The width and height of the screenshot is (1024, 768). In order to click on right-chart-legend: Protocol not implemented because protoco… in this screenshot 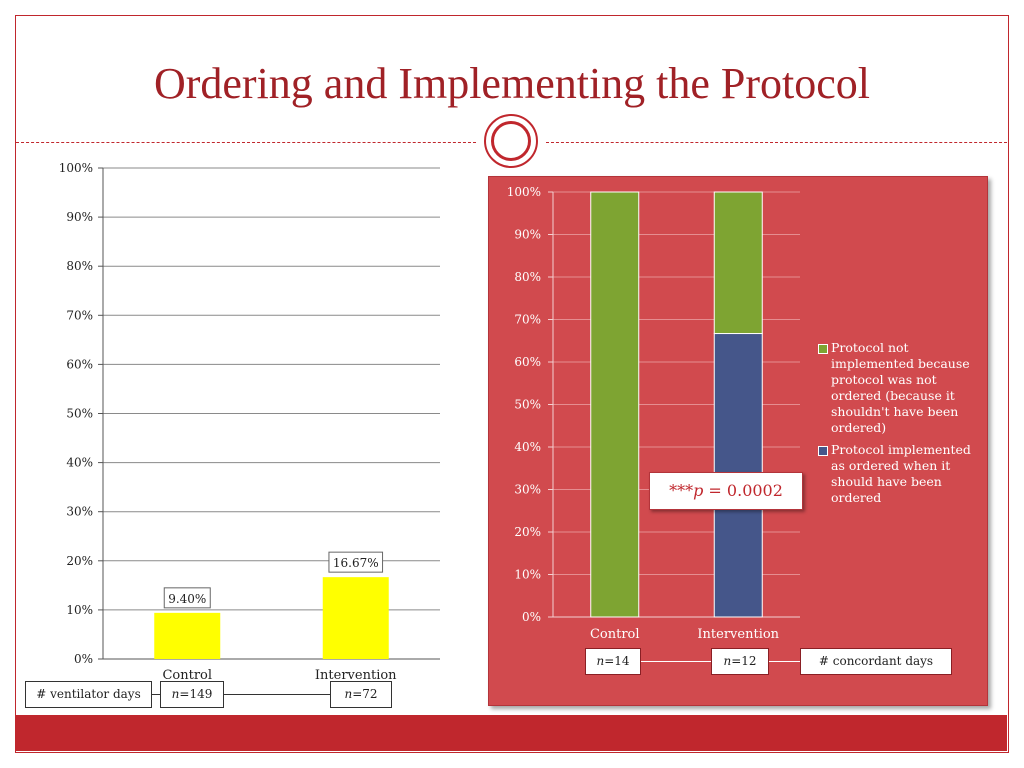, I will do `click(898, 426)`.